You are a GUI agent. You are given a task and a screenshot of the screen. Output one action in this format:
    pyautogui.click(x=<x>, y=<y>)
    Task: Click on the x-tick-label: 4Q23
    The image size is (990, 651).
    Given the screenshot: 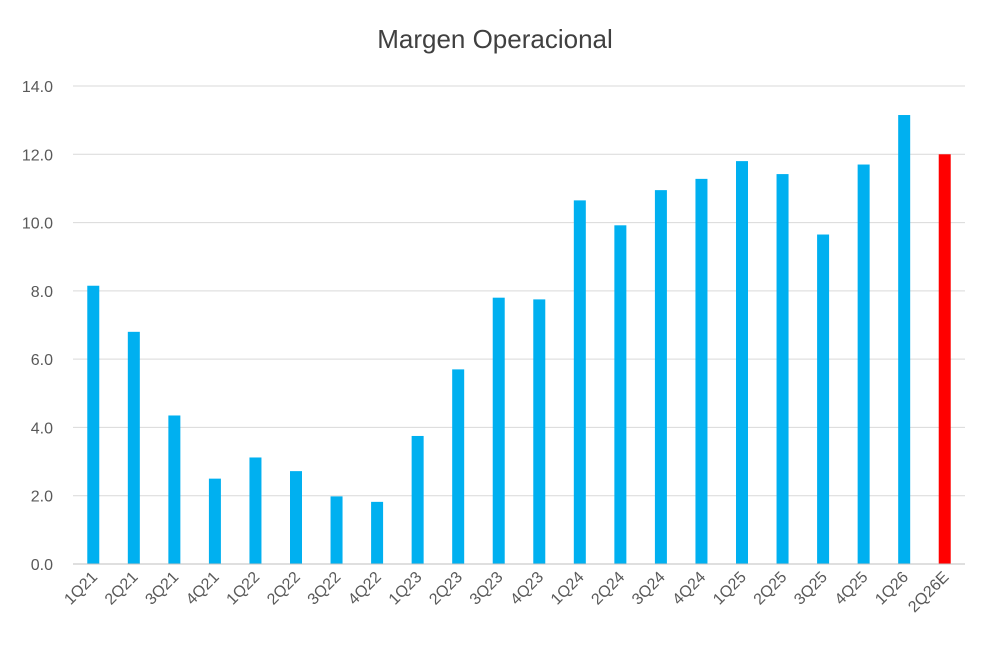 What is the action you would take?
    pyautogui.click(x=527, y=589)
    